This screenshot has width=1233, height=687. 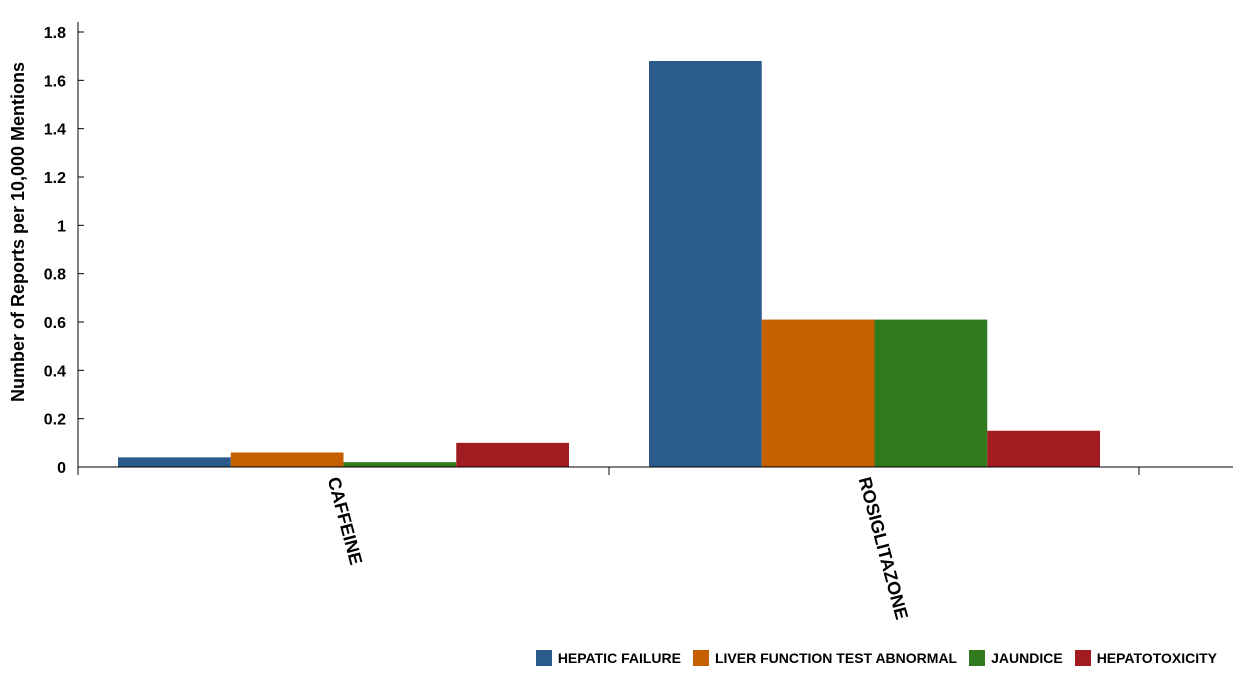 What do you see at coordinates (55, 275) in the screenshot?
I see `y-tick-label: 0.8` at bounding box center [55, 275].